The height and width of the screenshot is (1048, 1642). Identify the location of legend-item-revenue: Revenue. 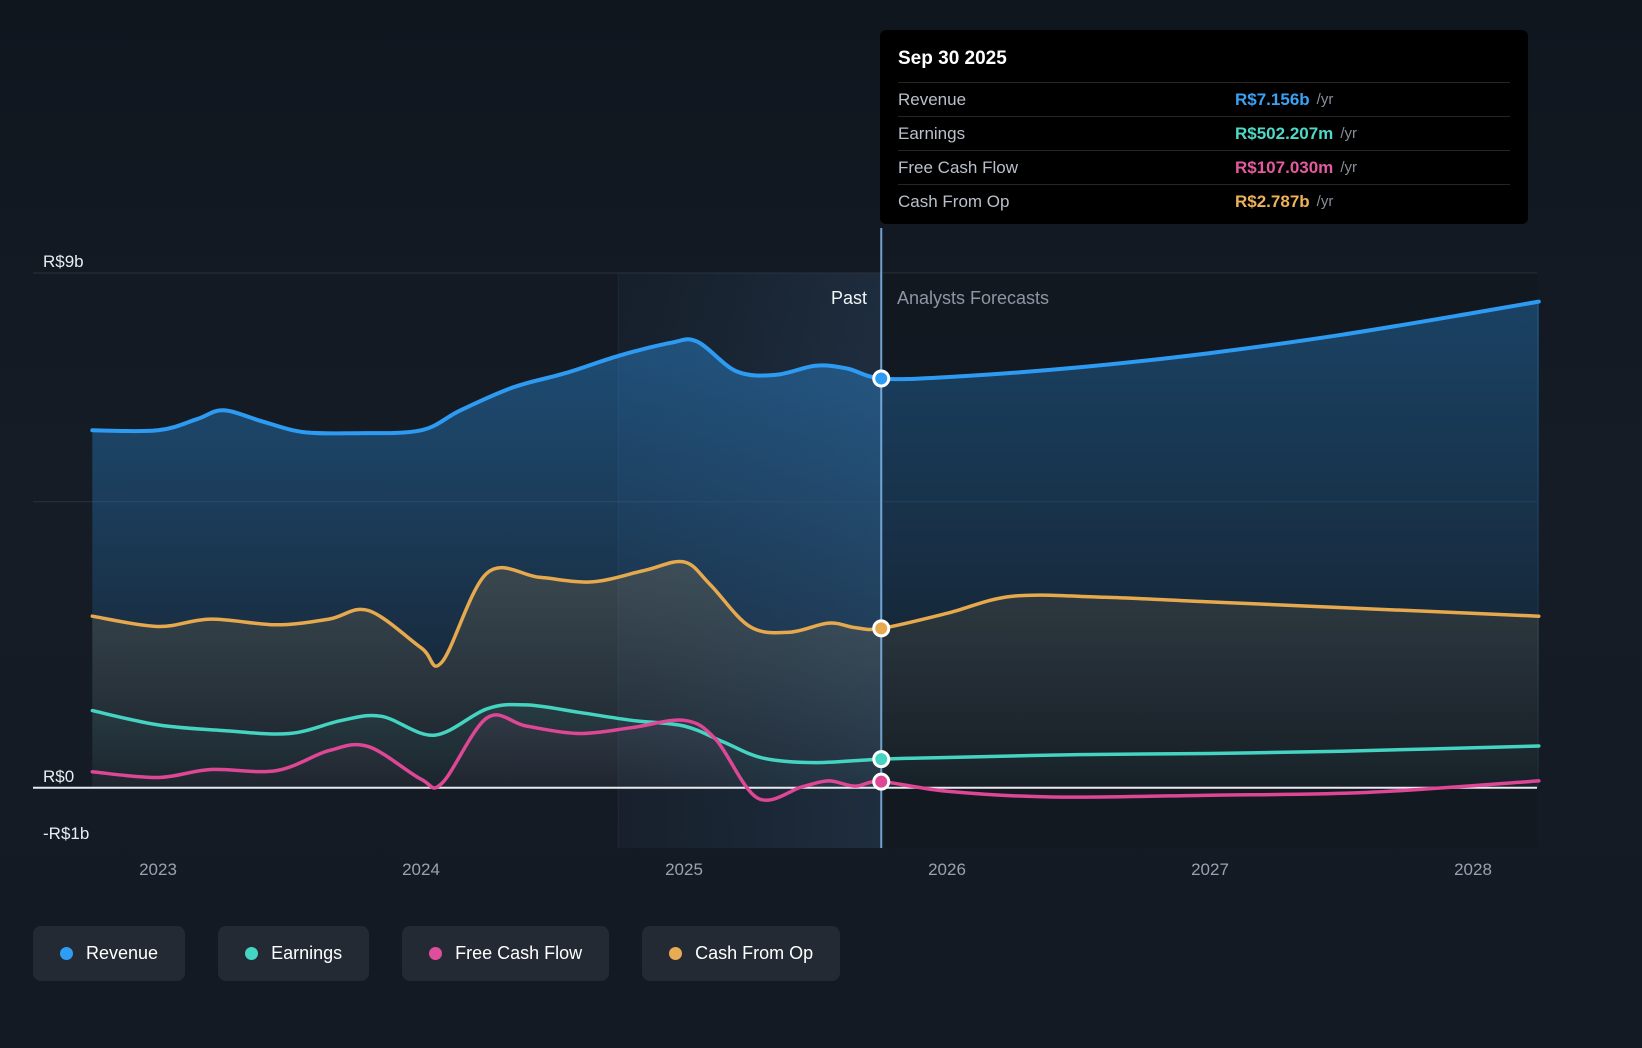
(109, 953).